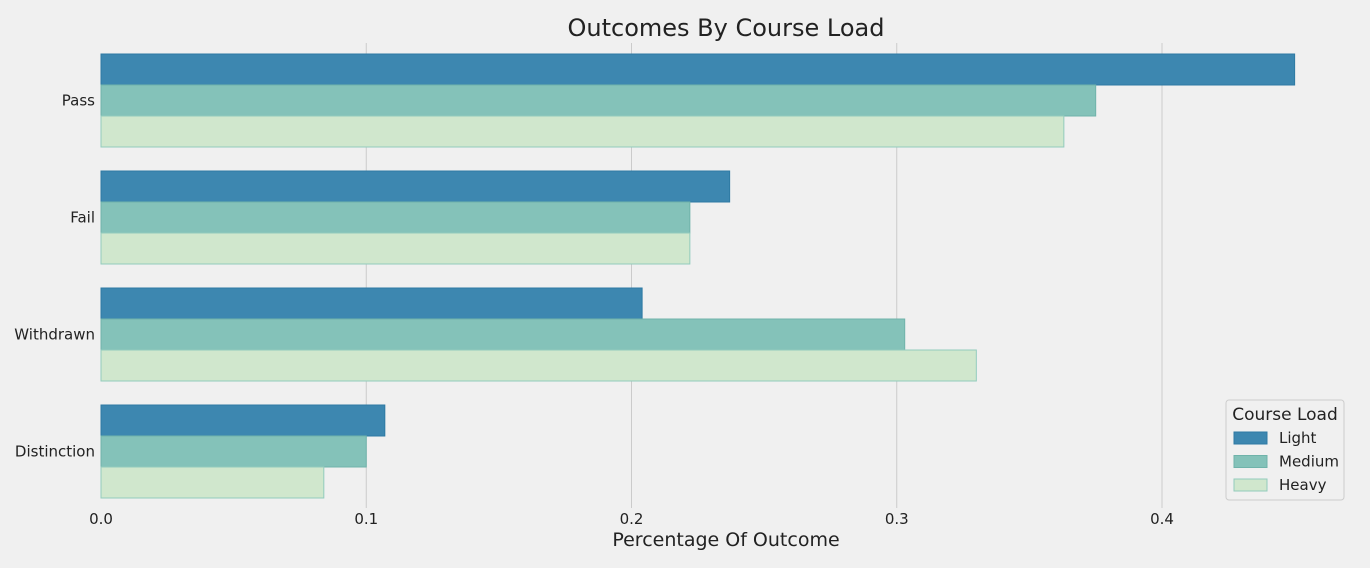 The image size is (1370, 568). Describe the element at coordinates (1162, 519) in the screenshot. I see `x-tick-label: 0.4` at that location.